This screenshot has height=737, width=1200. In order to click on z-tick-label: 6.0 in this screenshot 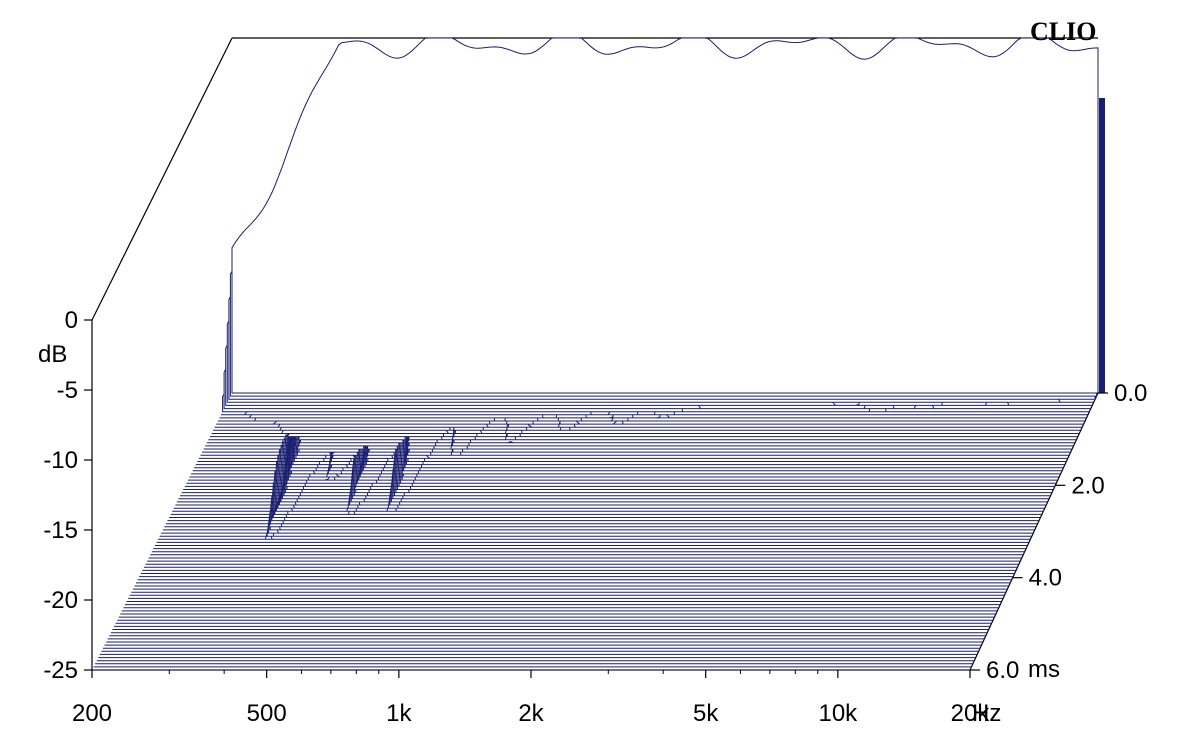, I will do `click(1002, 670)`.